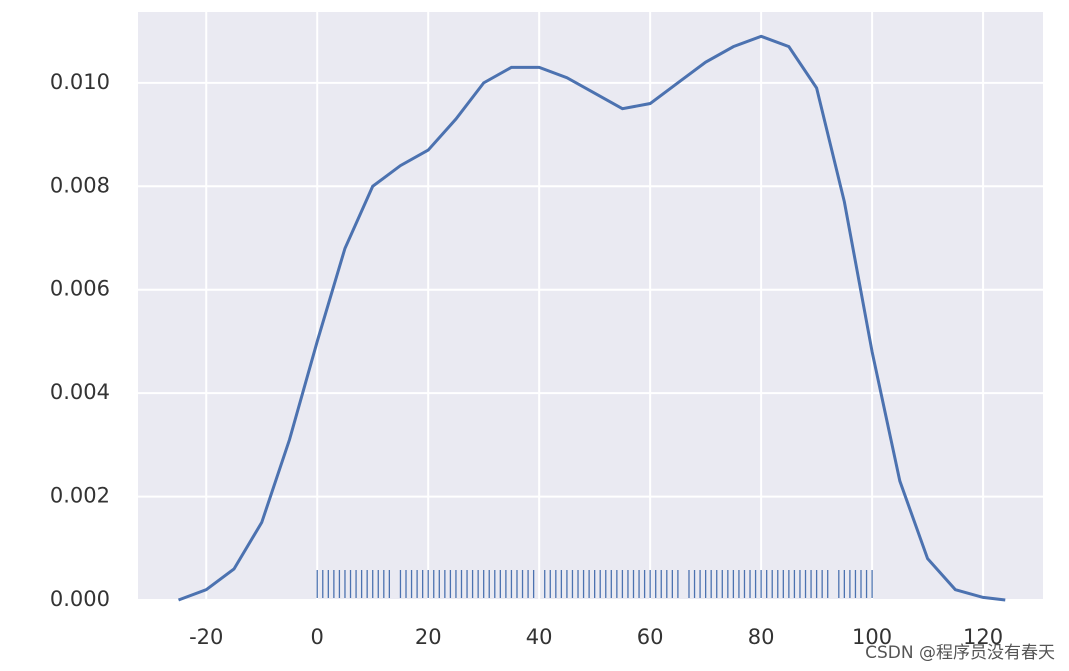 This screenshot has width=1069, height=671. What do you see at coordinates (317, 637) in the screenshot?
I see `x-tick-label: 0` at bounding box center [317, 637].